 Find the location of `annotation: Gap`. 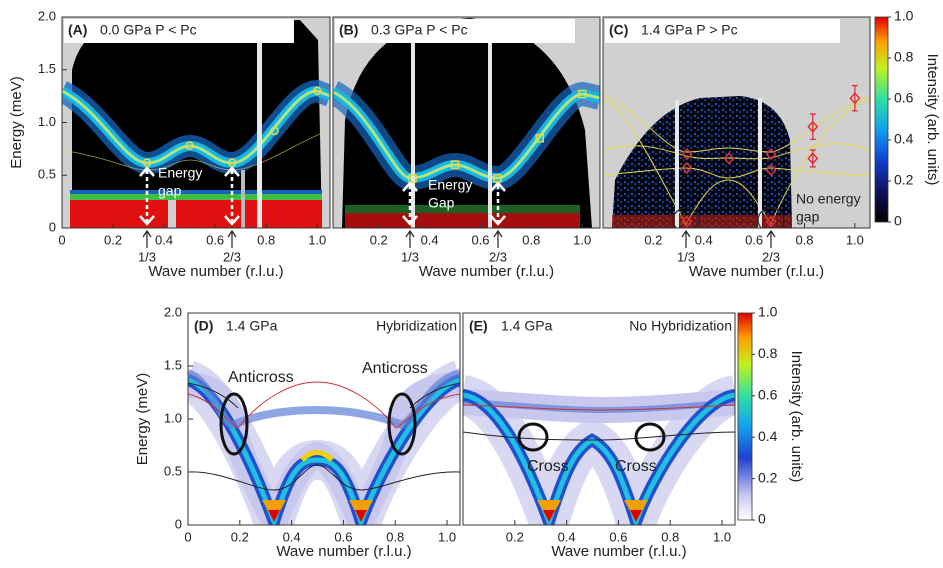

annotation: Gap is located at coordinates (441, 203).